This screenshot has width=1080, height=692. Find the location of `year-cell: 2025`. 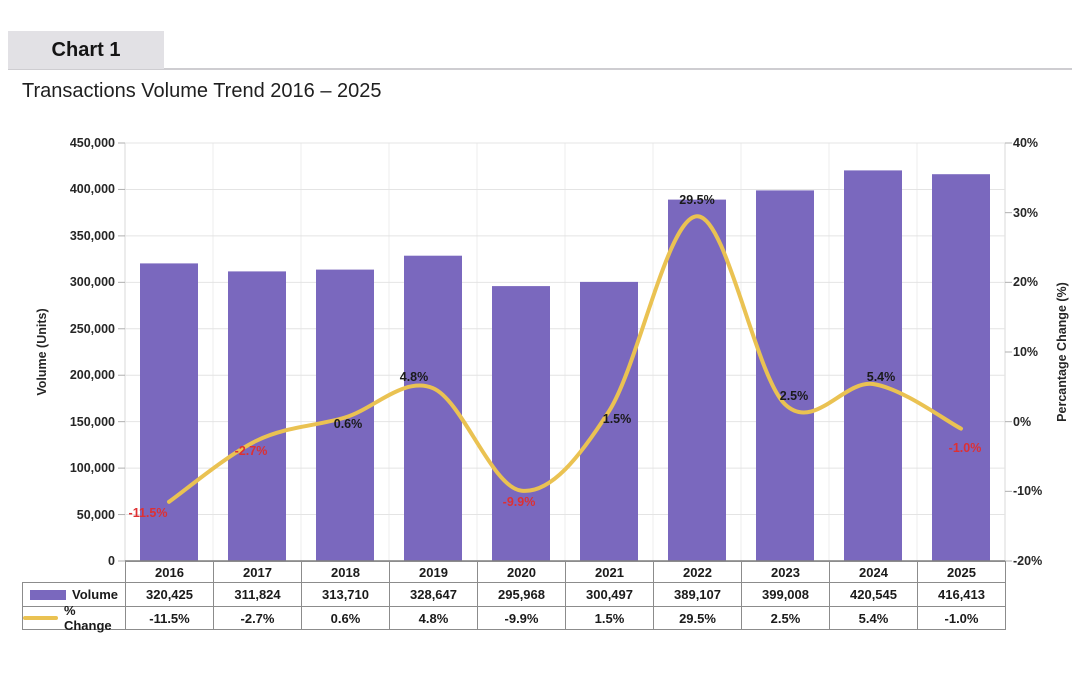

year-cell: 2025 is located at coordinates (961, 572).